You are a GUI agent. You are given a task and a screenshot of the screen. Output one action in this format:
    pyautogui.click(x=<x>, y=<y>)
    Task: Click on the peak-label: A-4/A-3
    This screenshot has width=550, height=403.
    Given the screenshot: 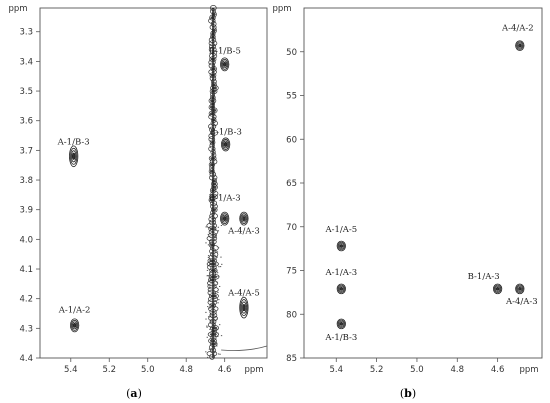 What is the action you would take?
    pyautogui.click(x=521, y=302)
    